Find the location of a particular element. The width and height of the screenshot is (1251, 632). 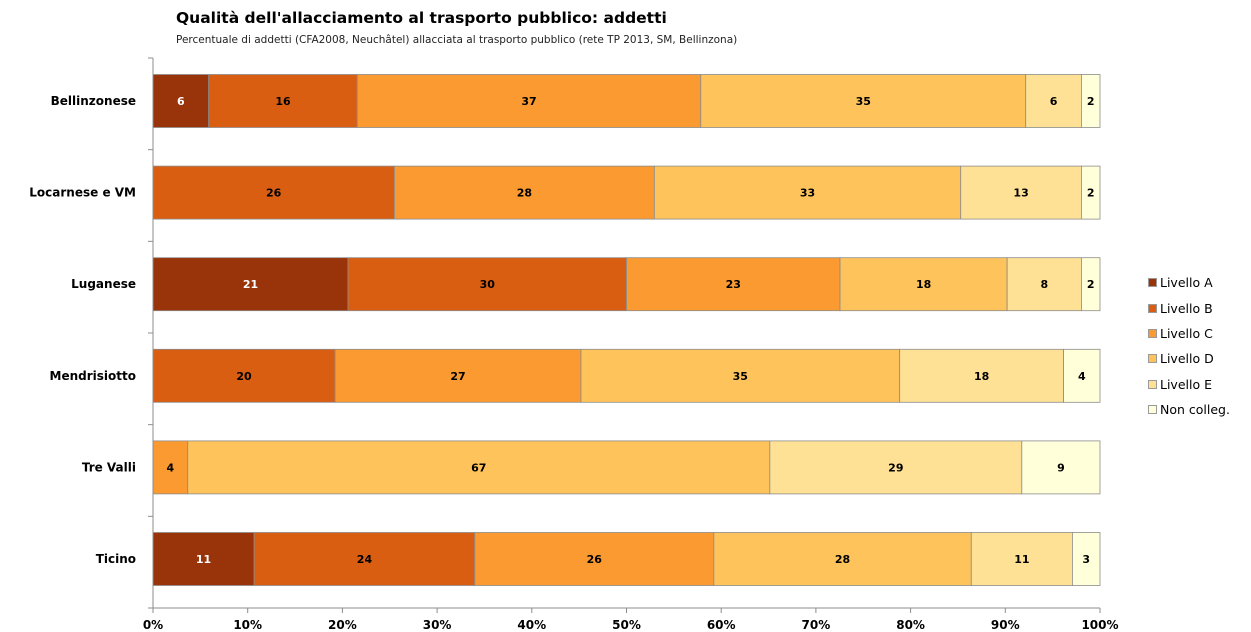

data-label: 37 is located at coordinates (528, 101).